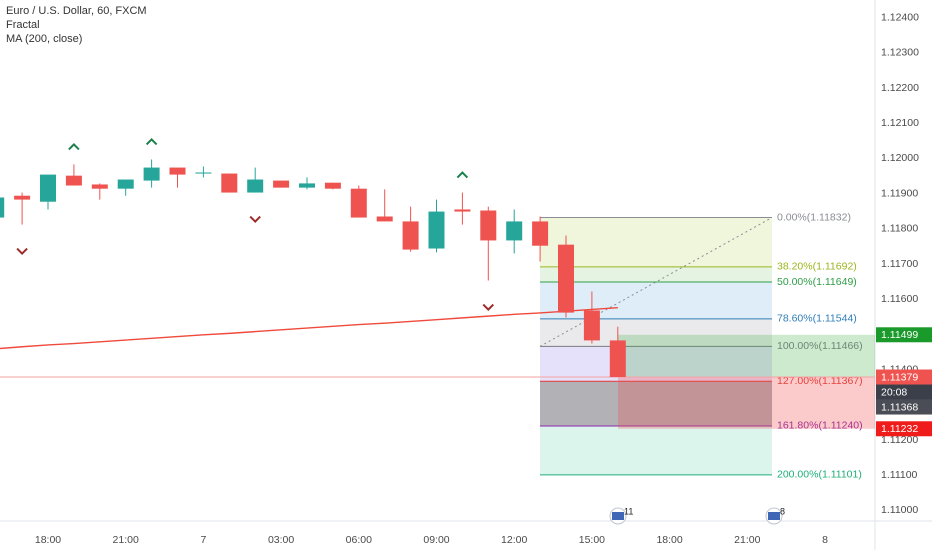  What do you see at coordinates (899, 475) in the screenshot?
I see `y-tick-label: 1.11100` at bounding box center [899, 475].